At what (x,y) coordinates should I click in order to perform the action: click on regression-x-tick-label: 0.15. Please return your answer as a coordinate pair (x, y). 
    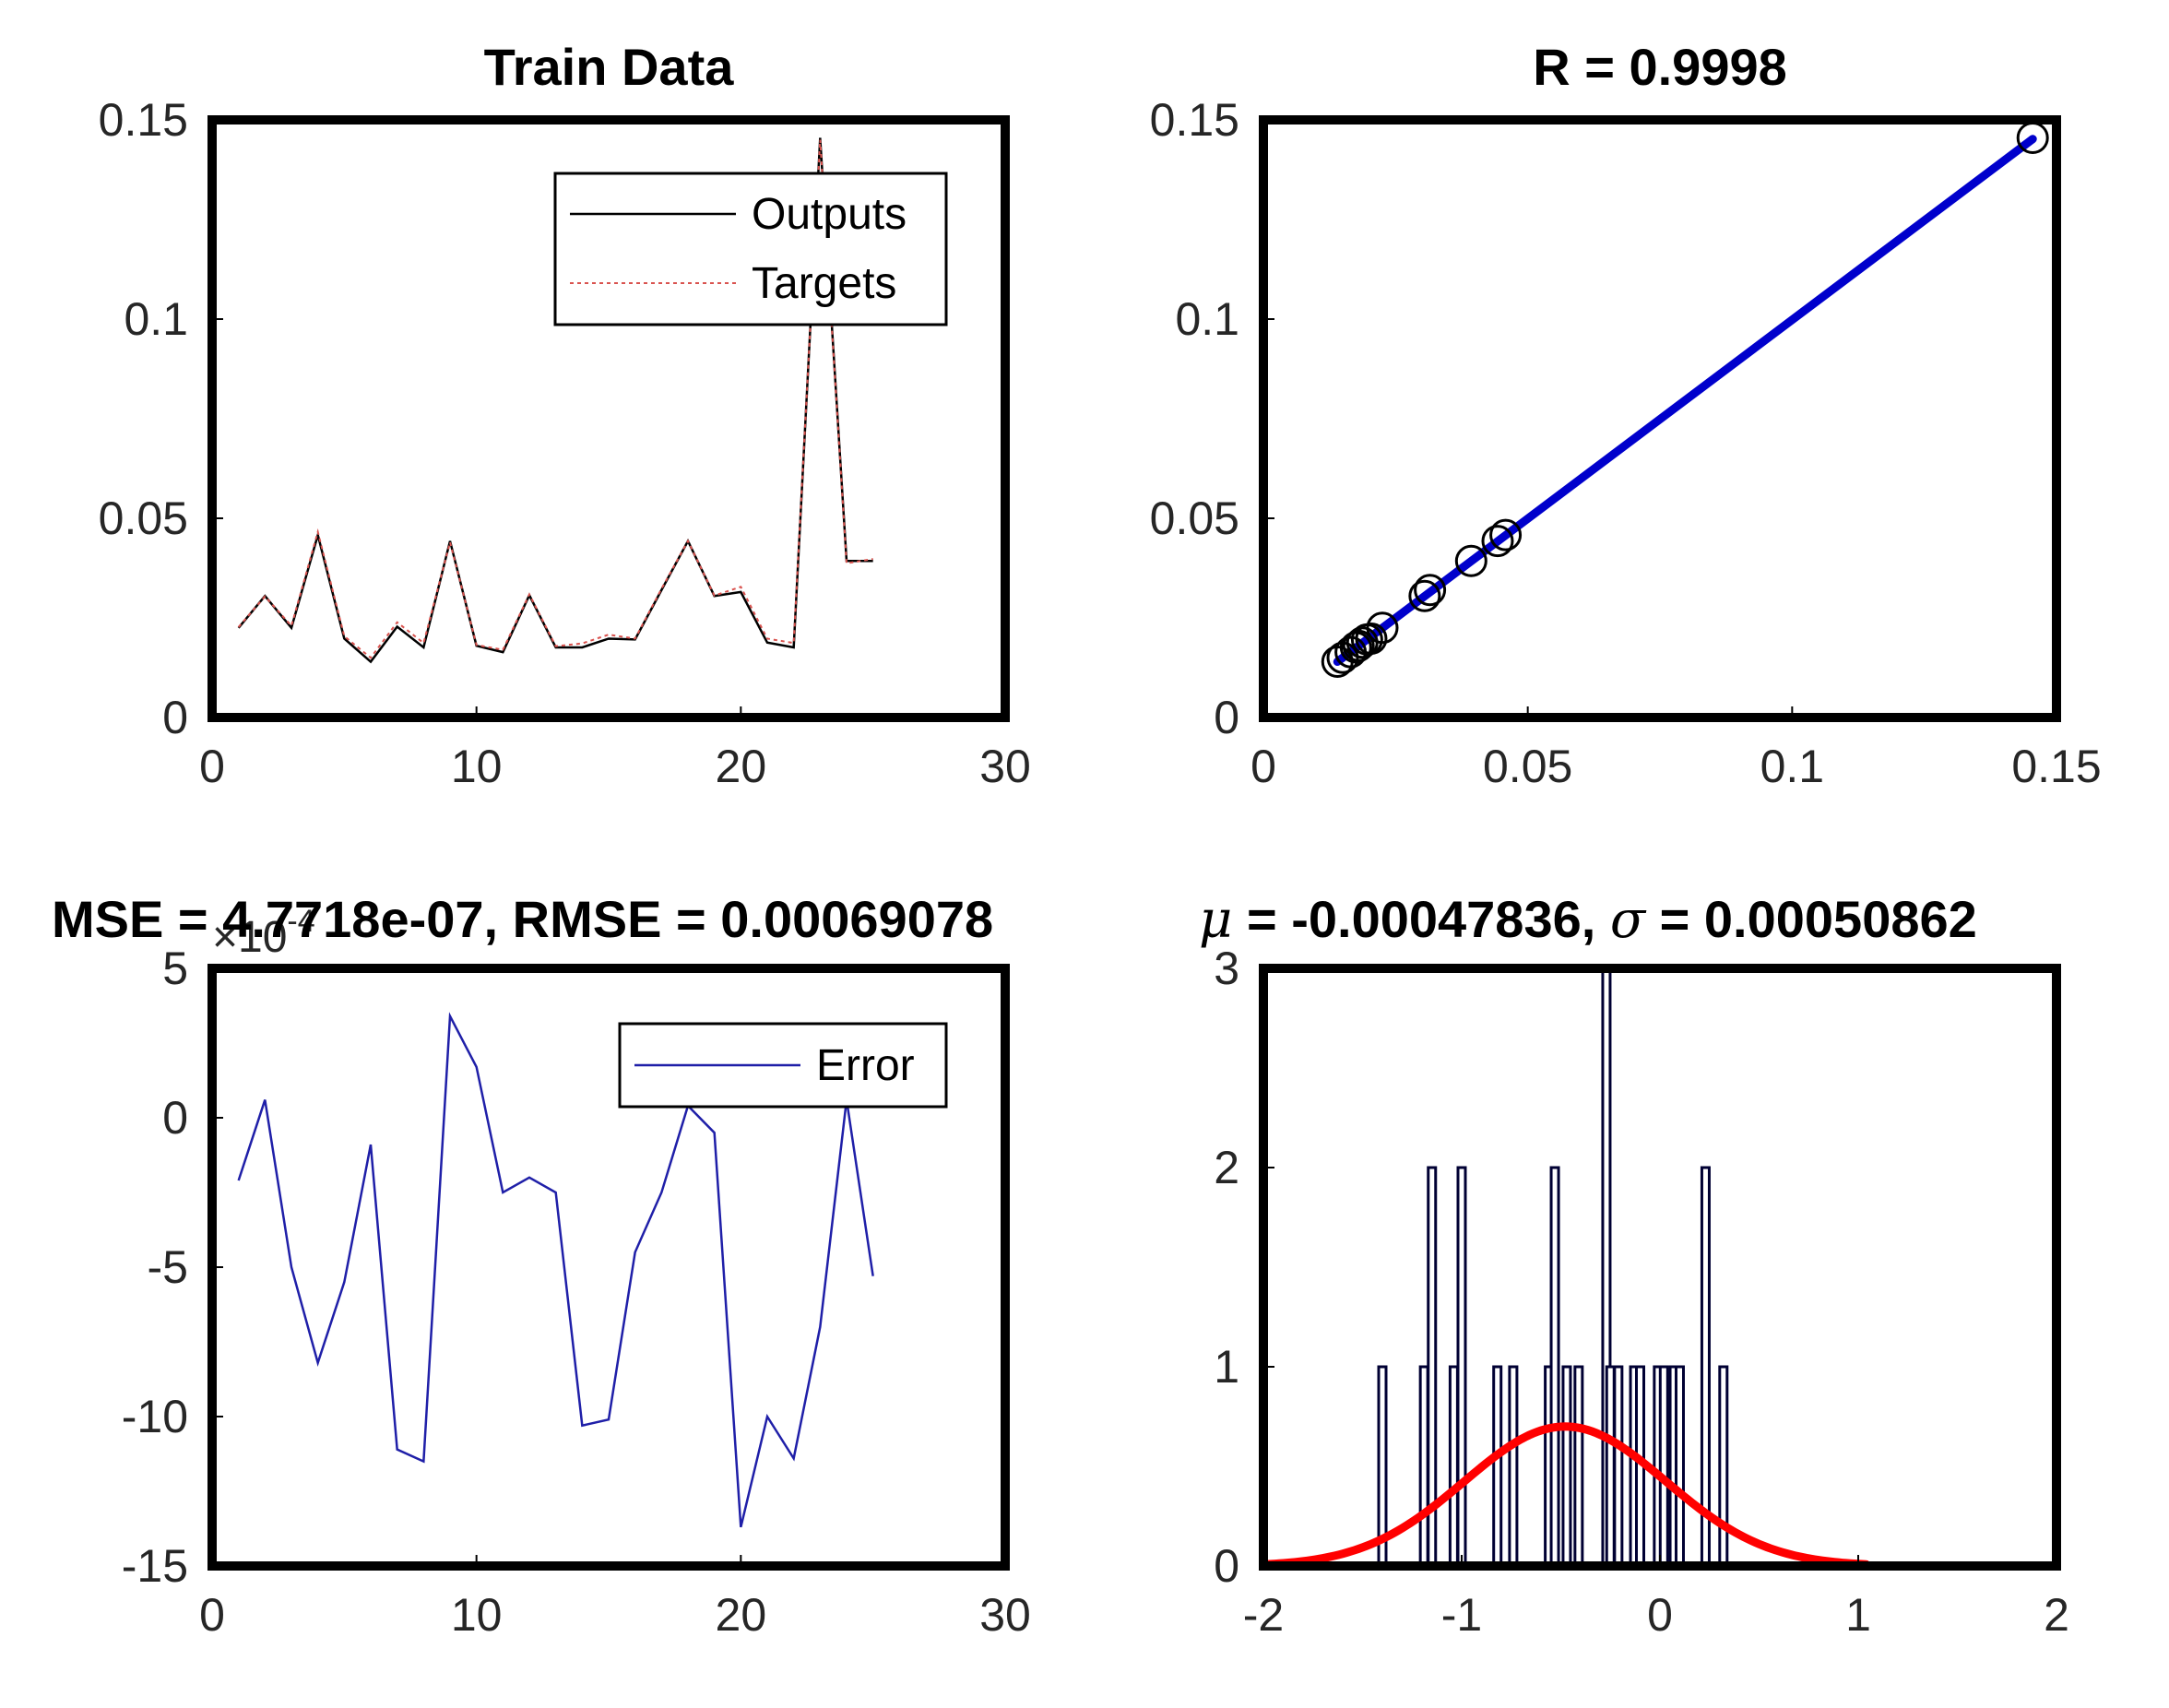
    Looking at the image, I should click on (2056, 766).